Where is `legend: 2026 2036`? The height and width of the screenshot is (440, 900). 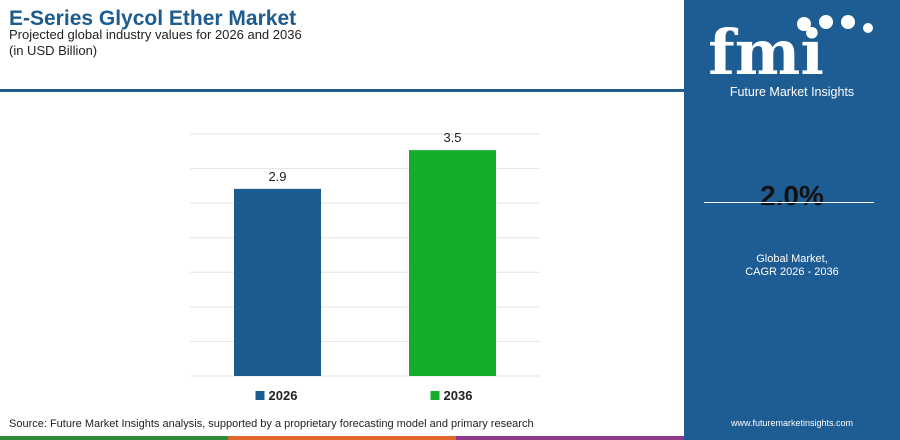 legend: 2026 2036 is located at coordinates (364, 395).